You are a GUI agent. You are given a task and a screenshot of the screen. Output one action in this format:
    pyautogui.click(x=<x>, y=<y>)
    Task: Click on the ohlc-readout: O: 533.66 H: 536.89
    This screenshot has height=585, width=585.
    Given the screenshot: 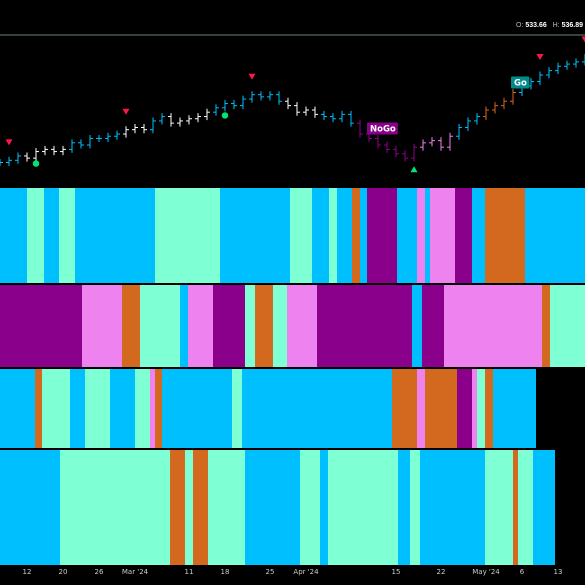 What is the action you would take?
    pyautogui.click(x=549, y=25)
    